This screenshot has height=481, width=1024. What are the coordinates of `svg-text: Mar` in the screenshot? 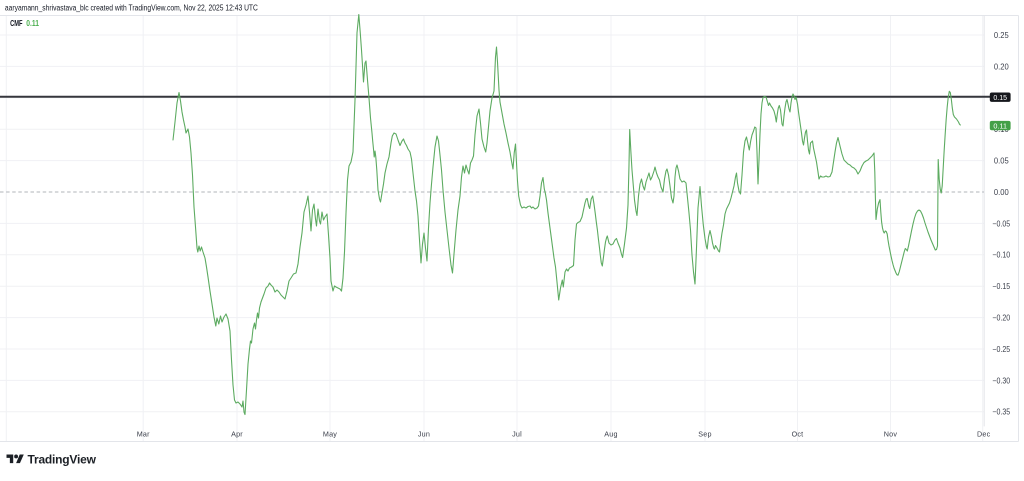 It's located at (143, 434).